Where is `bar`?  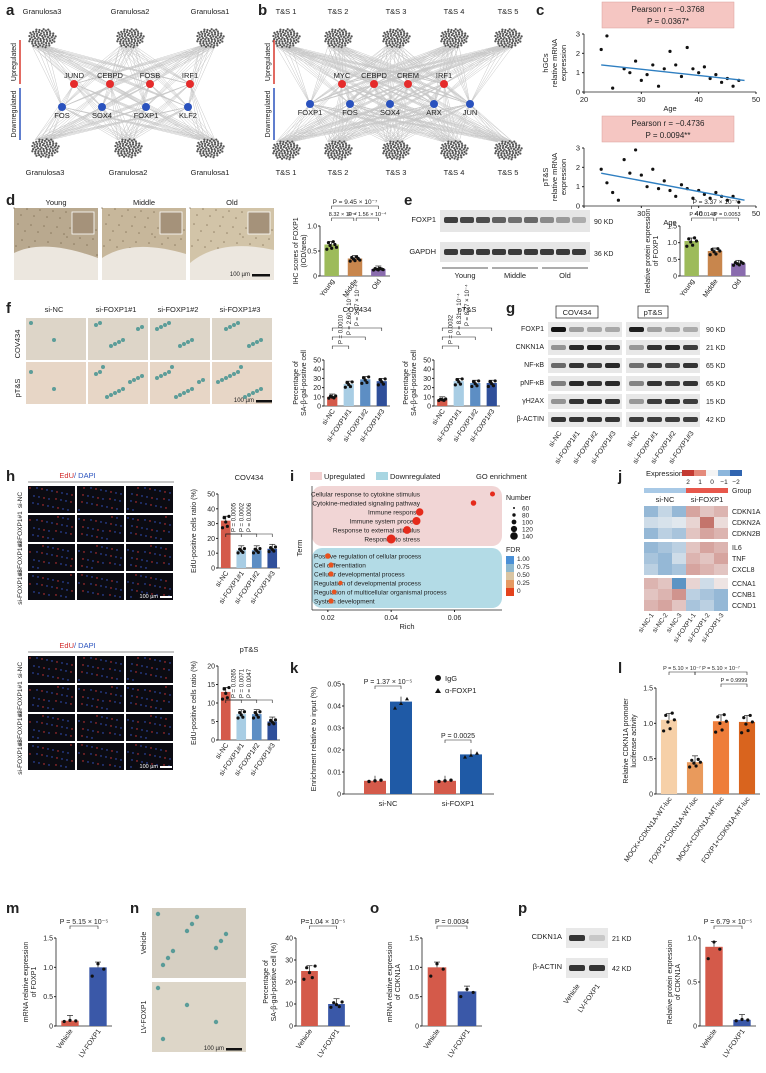 bar is located at coordinates (241, 559).